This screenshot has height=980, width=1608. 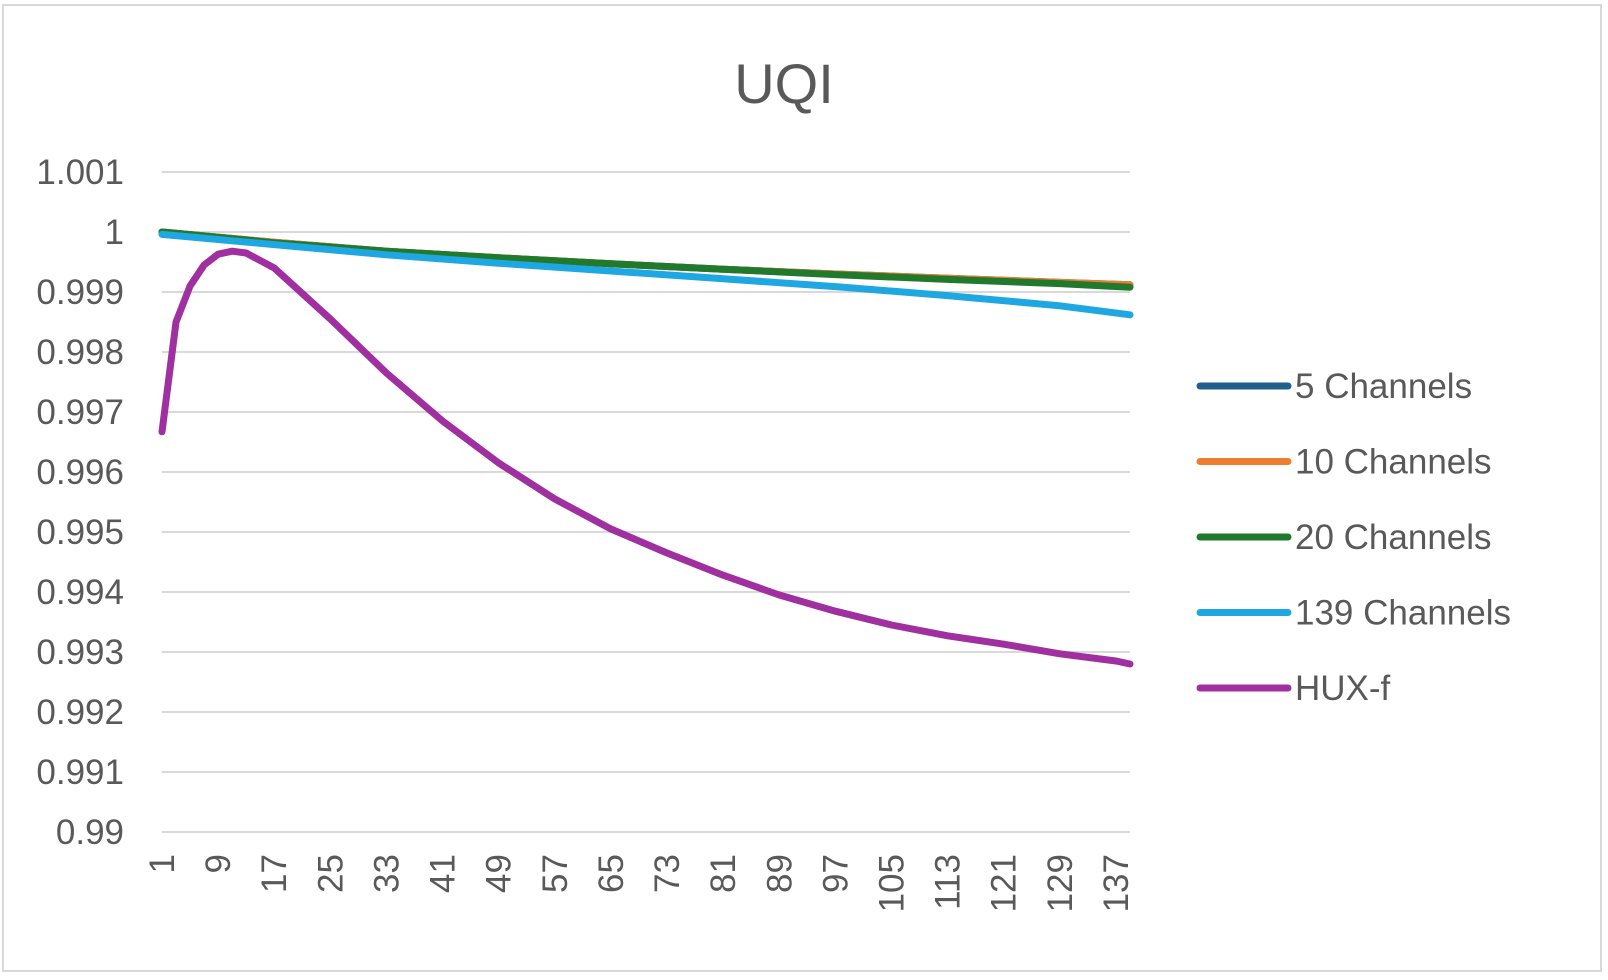 What do you see at coordinates (80, 652) in the screenshot?
I see `y-tick-label: 0.993` at bounding box center [80, 652].